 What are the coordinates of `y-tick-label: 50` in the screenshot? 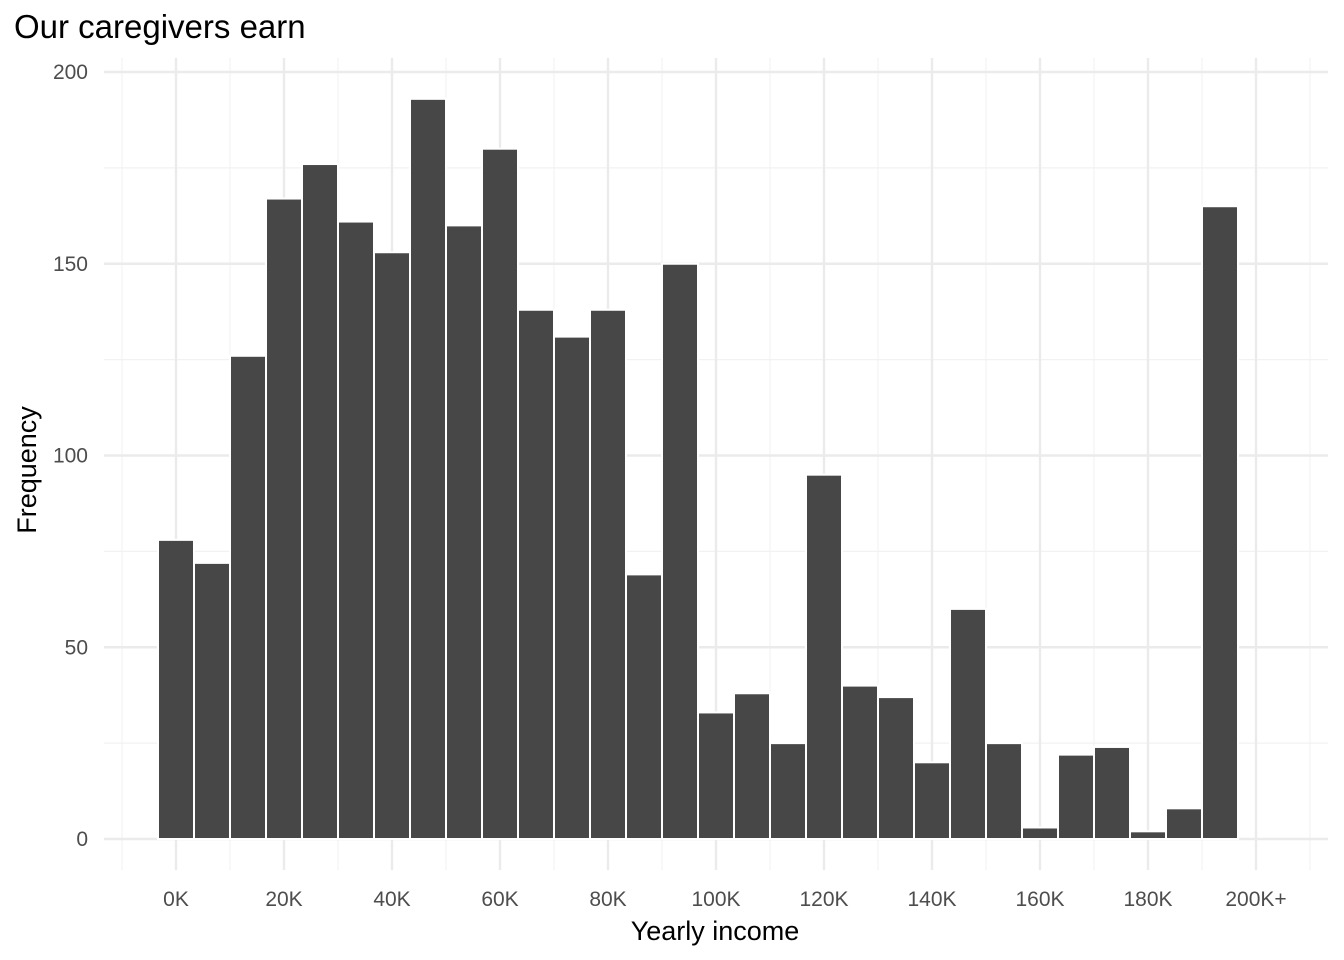 It's located at (76, 647).